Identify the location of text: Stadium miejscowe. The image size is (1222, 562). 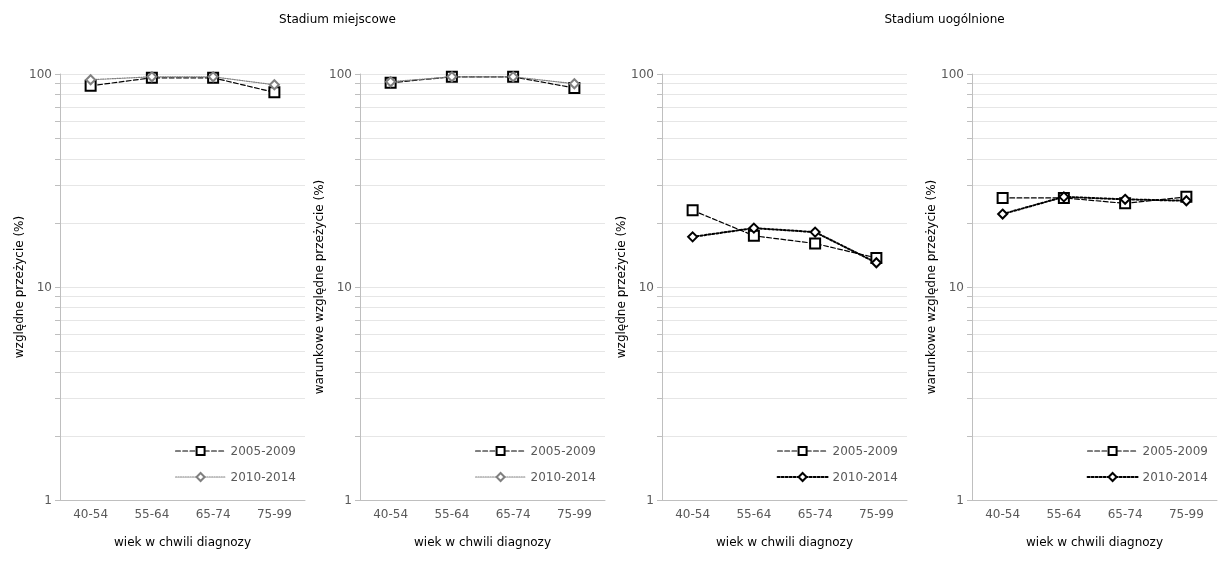
(337, 19).